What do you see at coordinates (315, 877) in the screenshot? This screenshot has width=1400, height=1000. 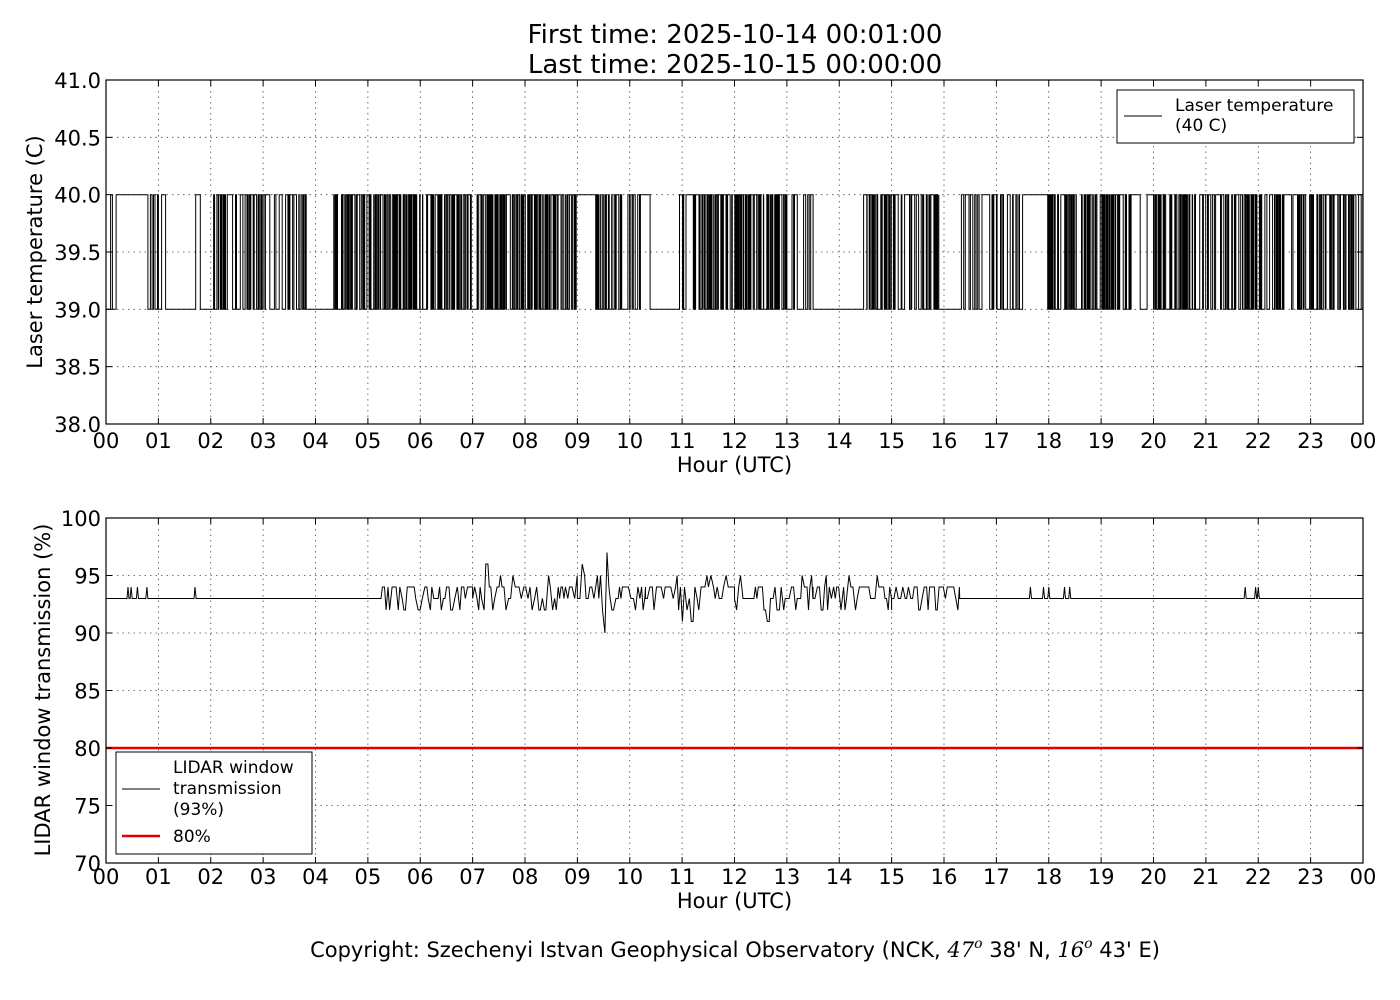 I see `bottom-x-tick-label: 04` at bounding box center [315, 877].